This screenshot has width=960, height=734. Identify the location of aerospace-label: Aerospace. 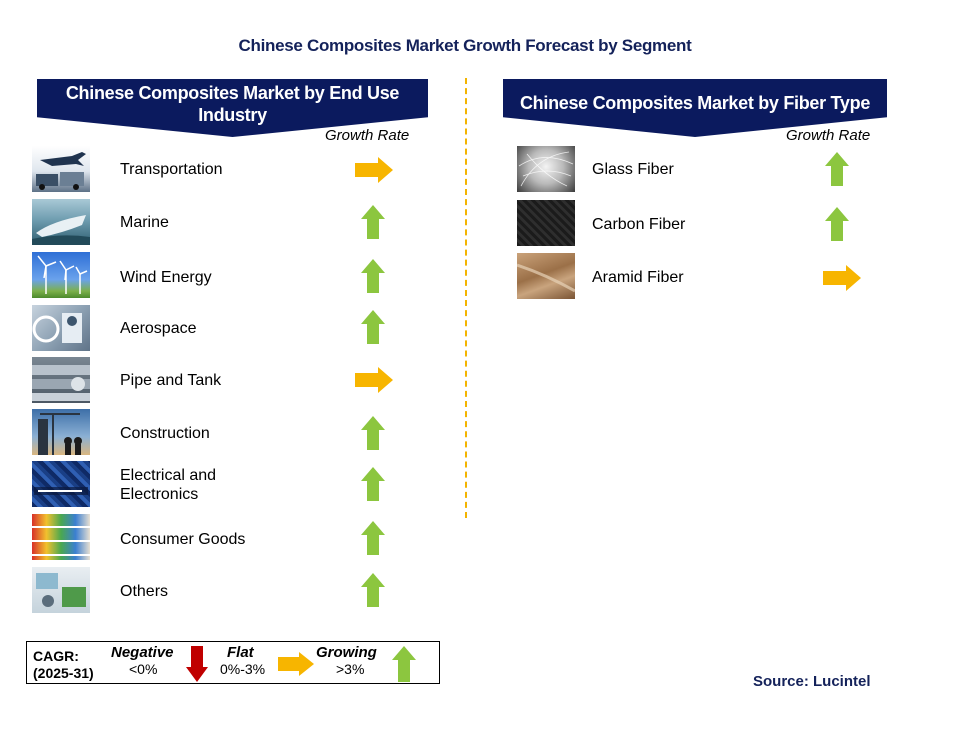
(158, 328).